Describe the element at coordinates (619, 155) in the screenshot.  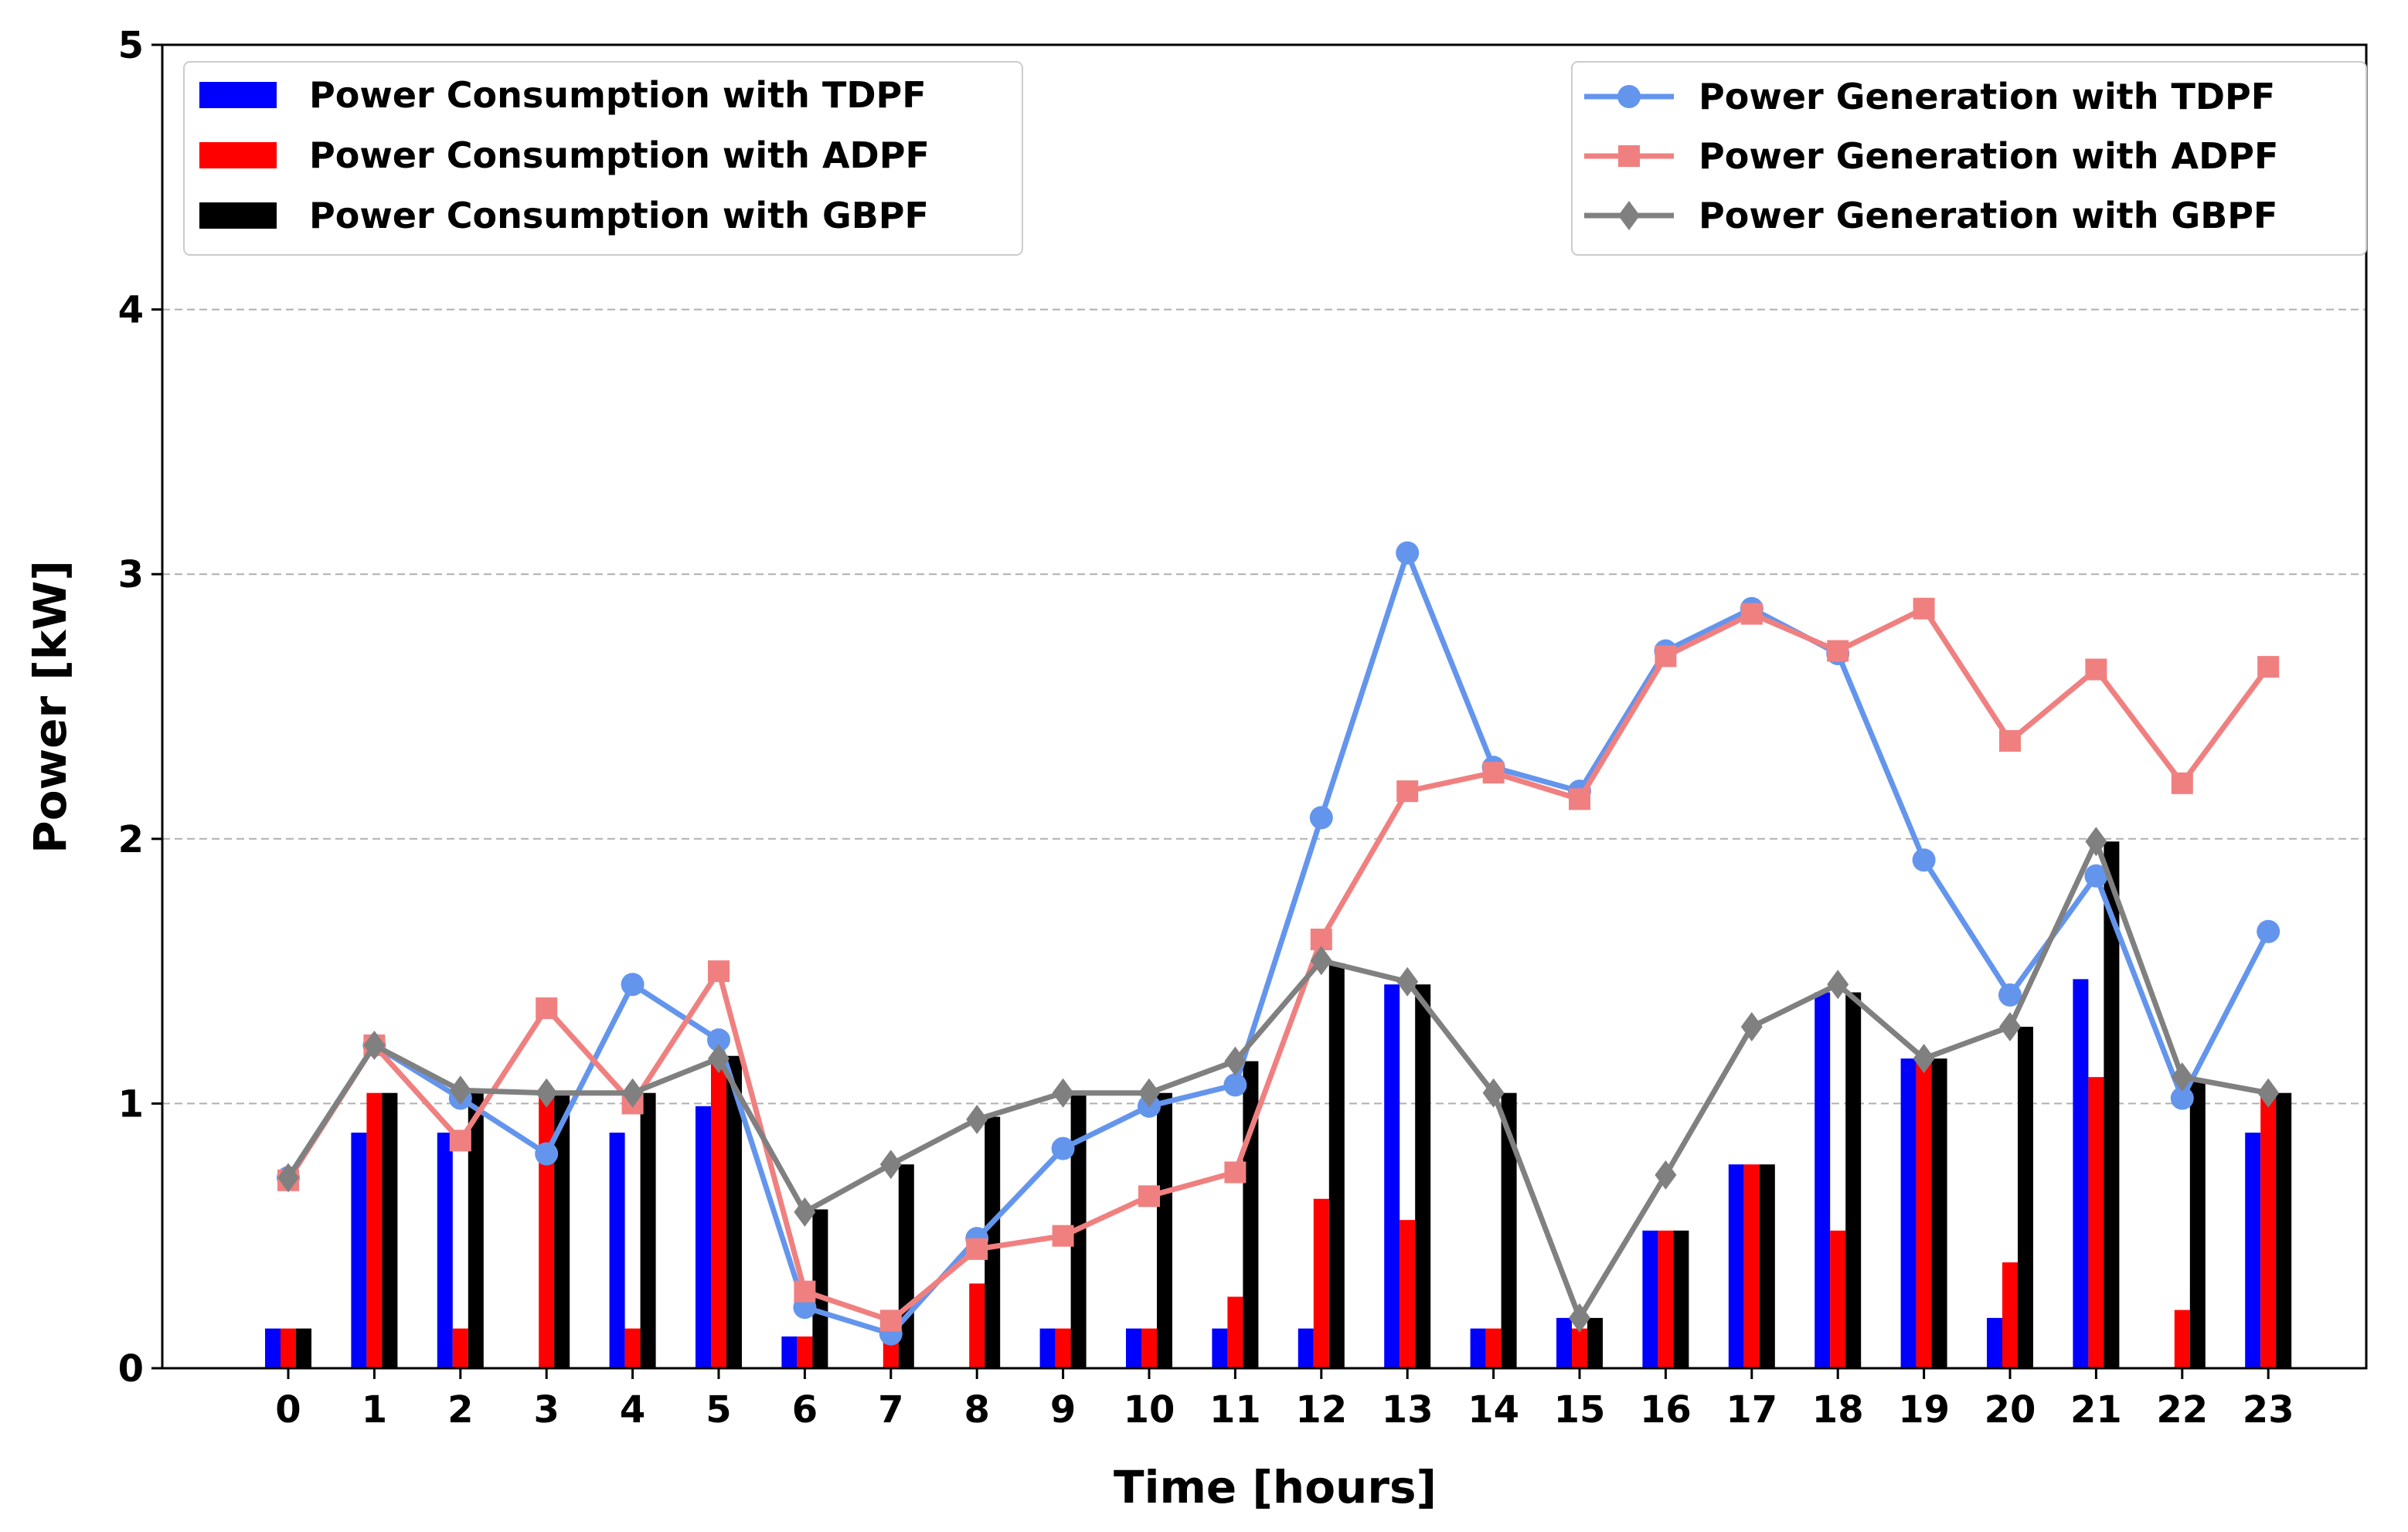
I see `legend-label: Power Consumption with ADPF` at that location.